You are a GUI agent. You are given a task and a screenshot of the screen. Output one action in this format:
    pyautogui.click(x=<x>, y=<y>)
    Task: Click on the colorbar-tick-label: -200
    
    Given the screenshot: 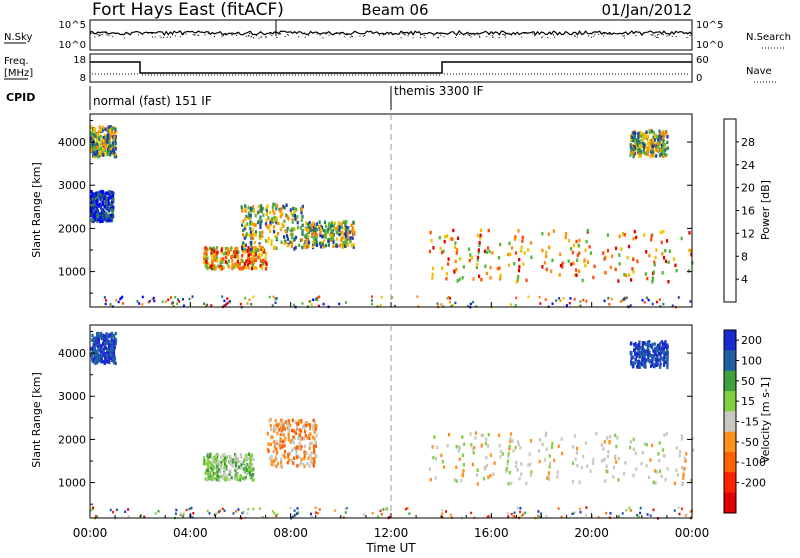 What is the action you would take?
    pyautogui.click(x=753, y=483)
    